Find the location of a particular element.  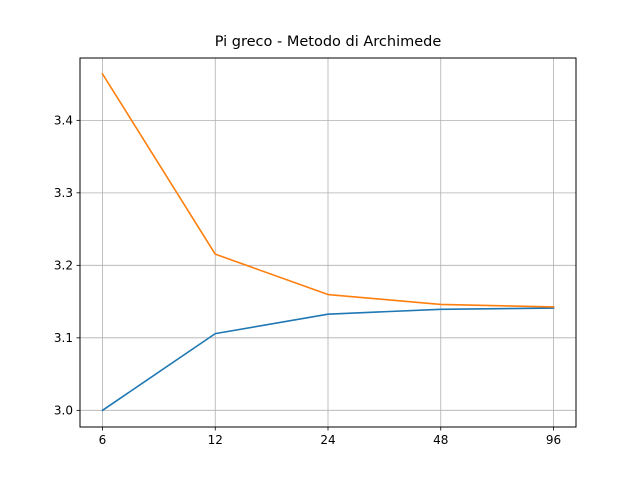

x-tick-label: 24 is located at coordinates (327, 440).